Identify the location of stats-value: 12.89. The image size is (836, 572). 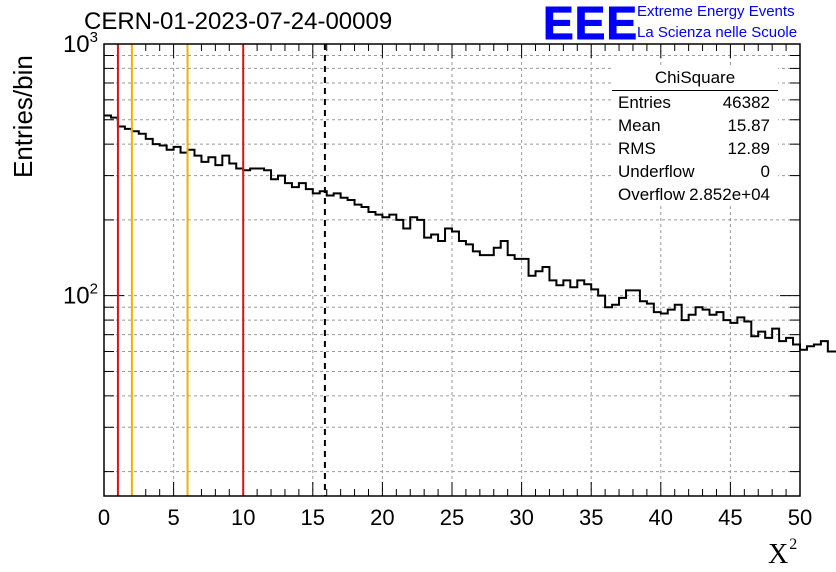
(748, 148).